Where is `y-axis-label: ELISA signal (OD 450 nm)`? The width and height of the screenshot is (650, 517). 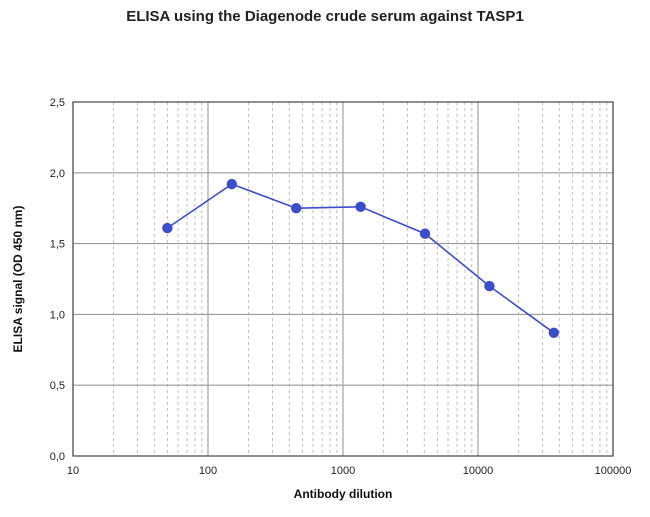 y-axis-label: ELISA signal (OD 450 nm) is located at coordinates (18, 279).